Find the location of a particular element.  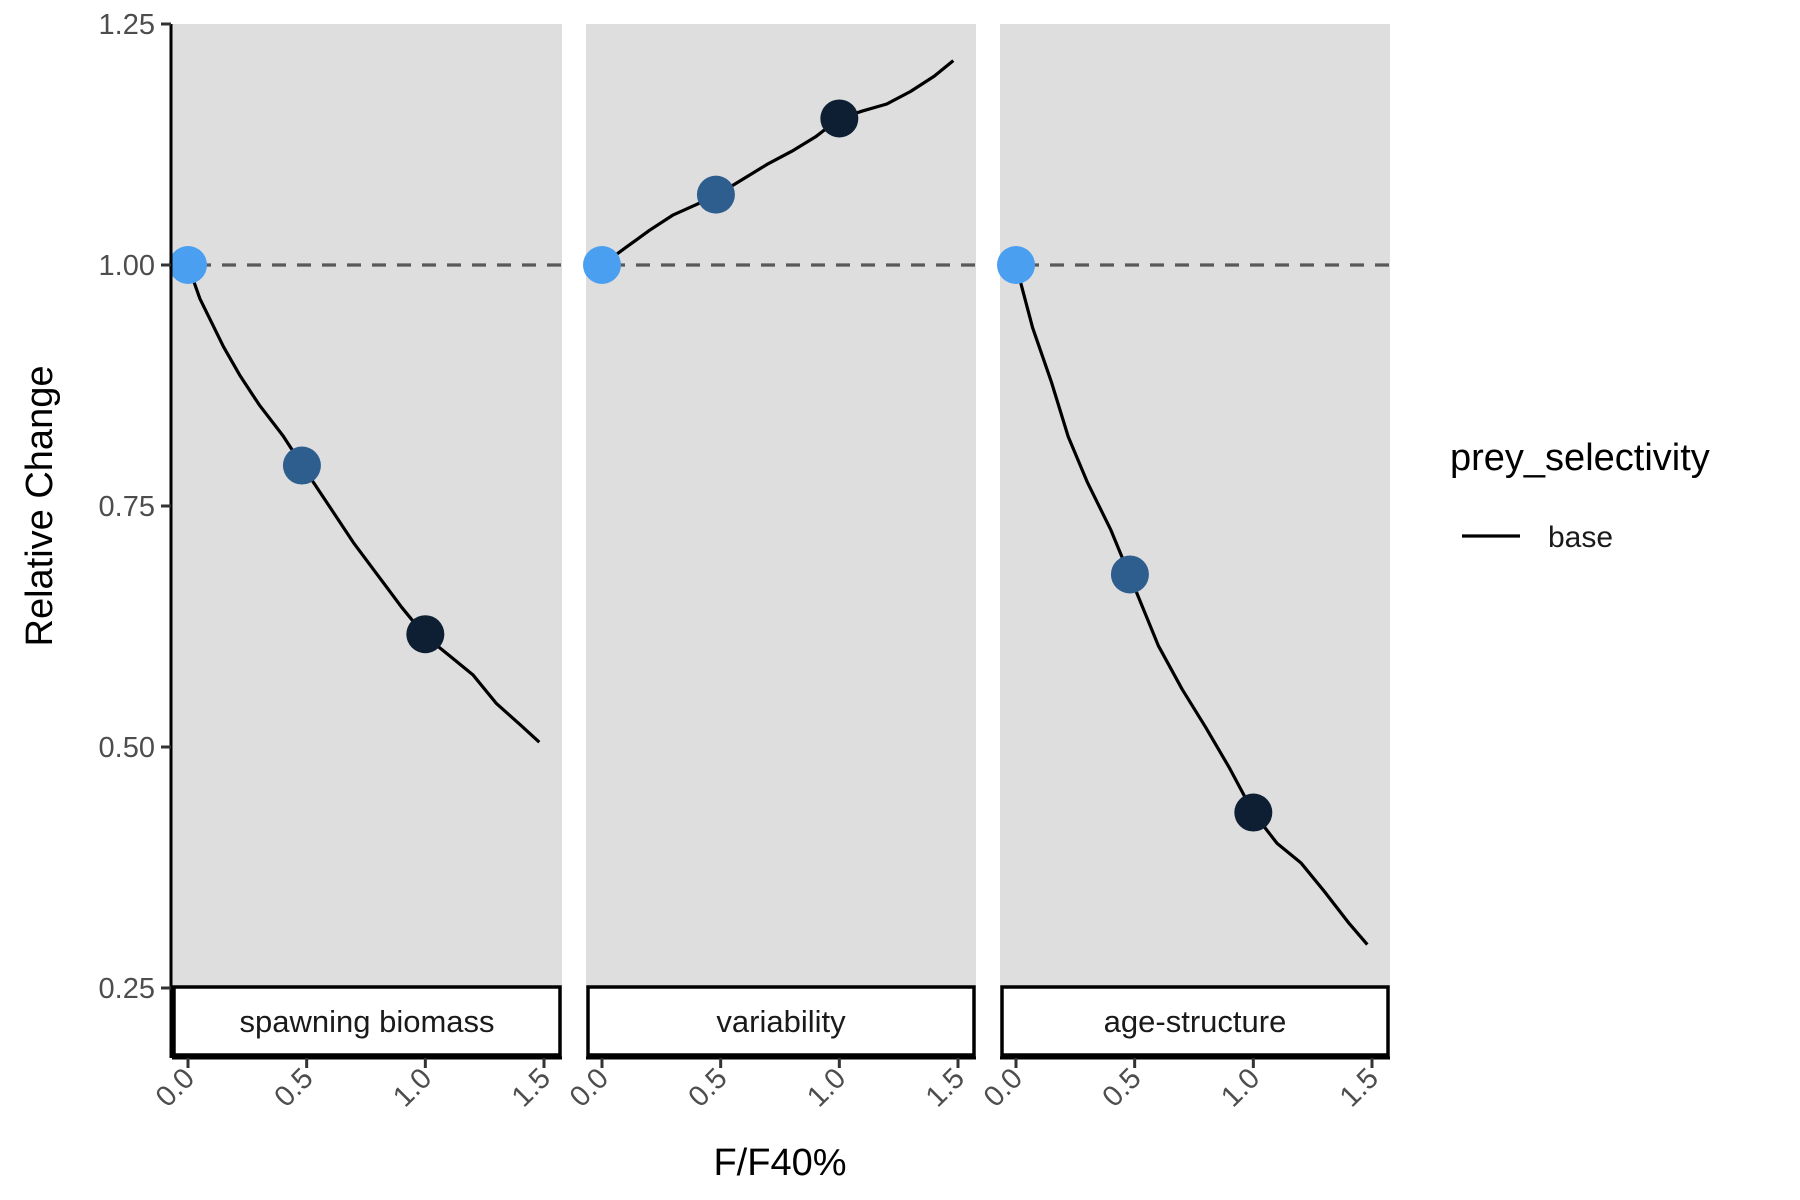

x-axis-title: F/F40% is located at coordinates (779, 1163).